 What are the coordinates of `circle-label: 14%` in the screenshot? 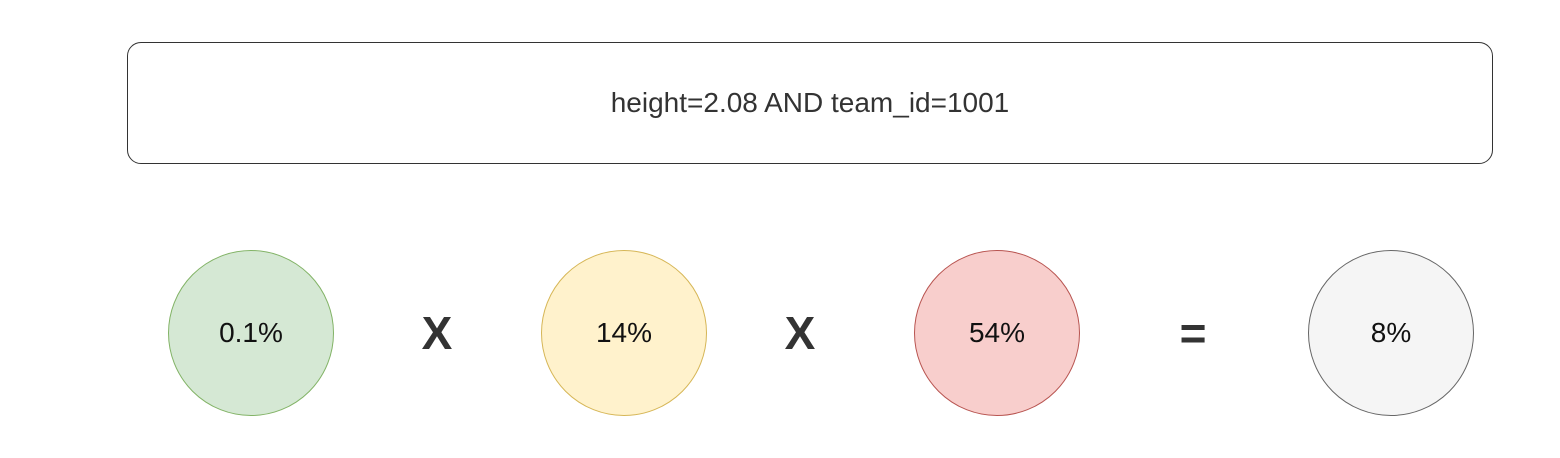 It's located at (624, 332).